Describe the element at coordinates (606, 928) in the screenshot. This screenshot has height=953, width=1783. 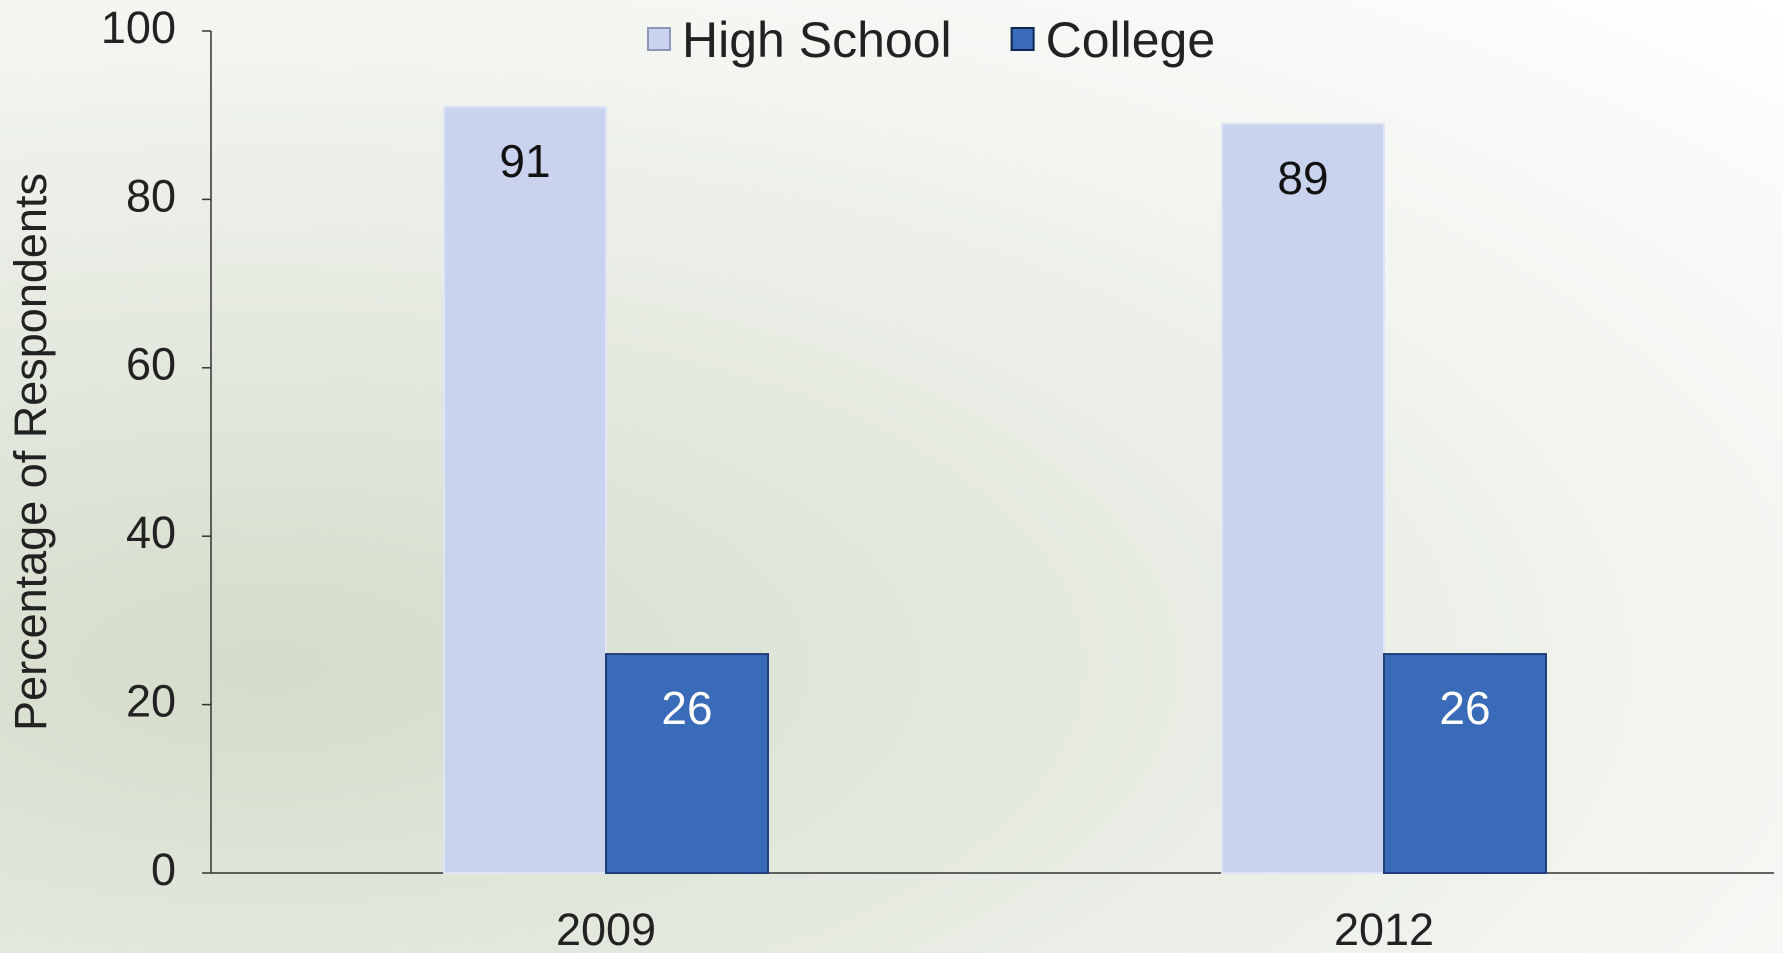
I see `x-tick-label: 2009` at that location.